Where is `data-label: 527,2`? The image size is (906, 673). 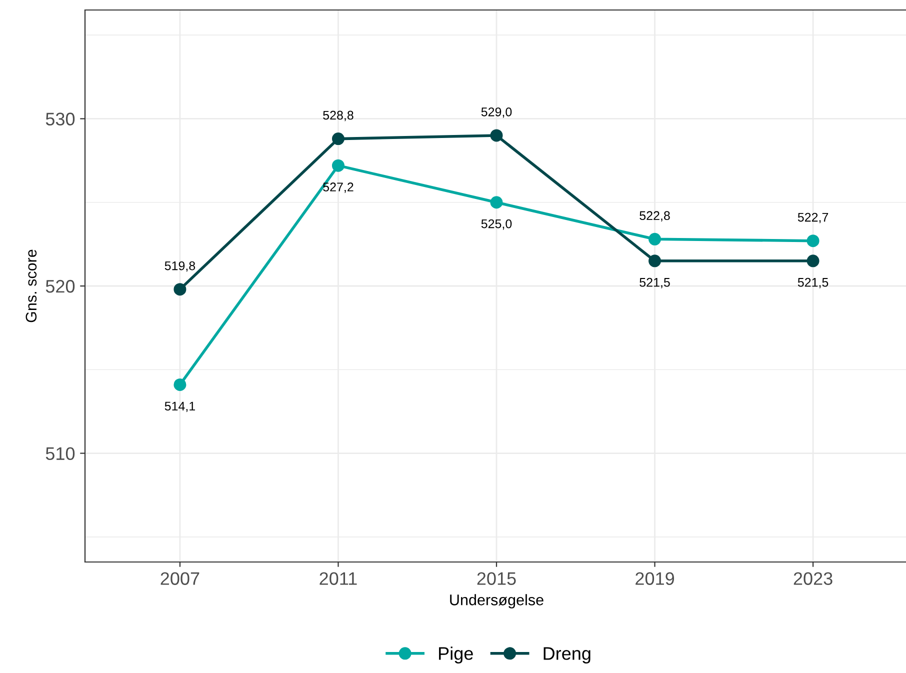 data-label: 527,2 is located at coordinates (338, 187).